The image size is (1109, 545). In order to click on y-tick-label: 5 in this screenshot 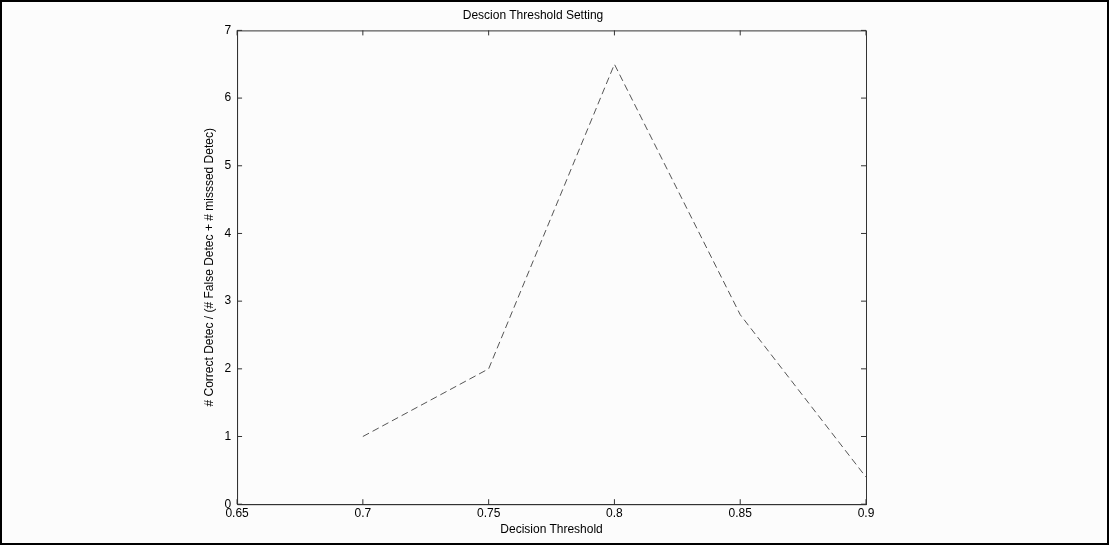, I will do `click(228, 165)`.